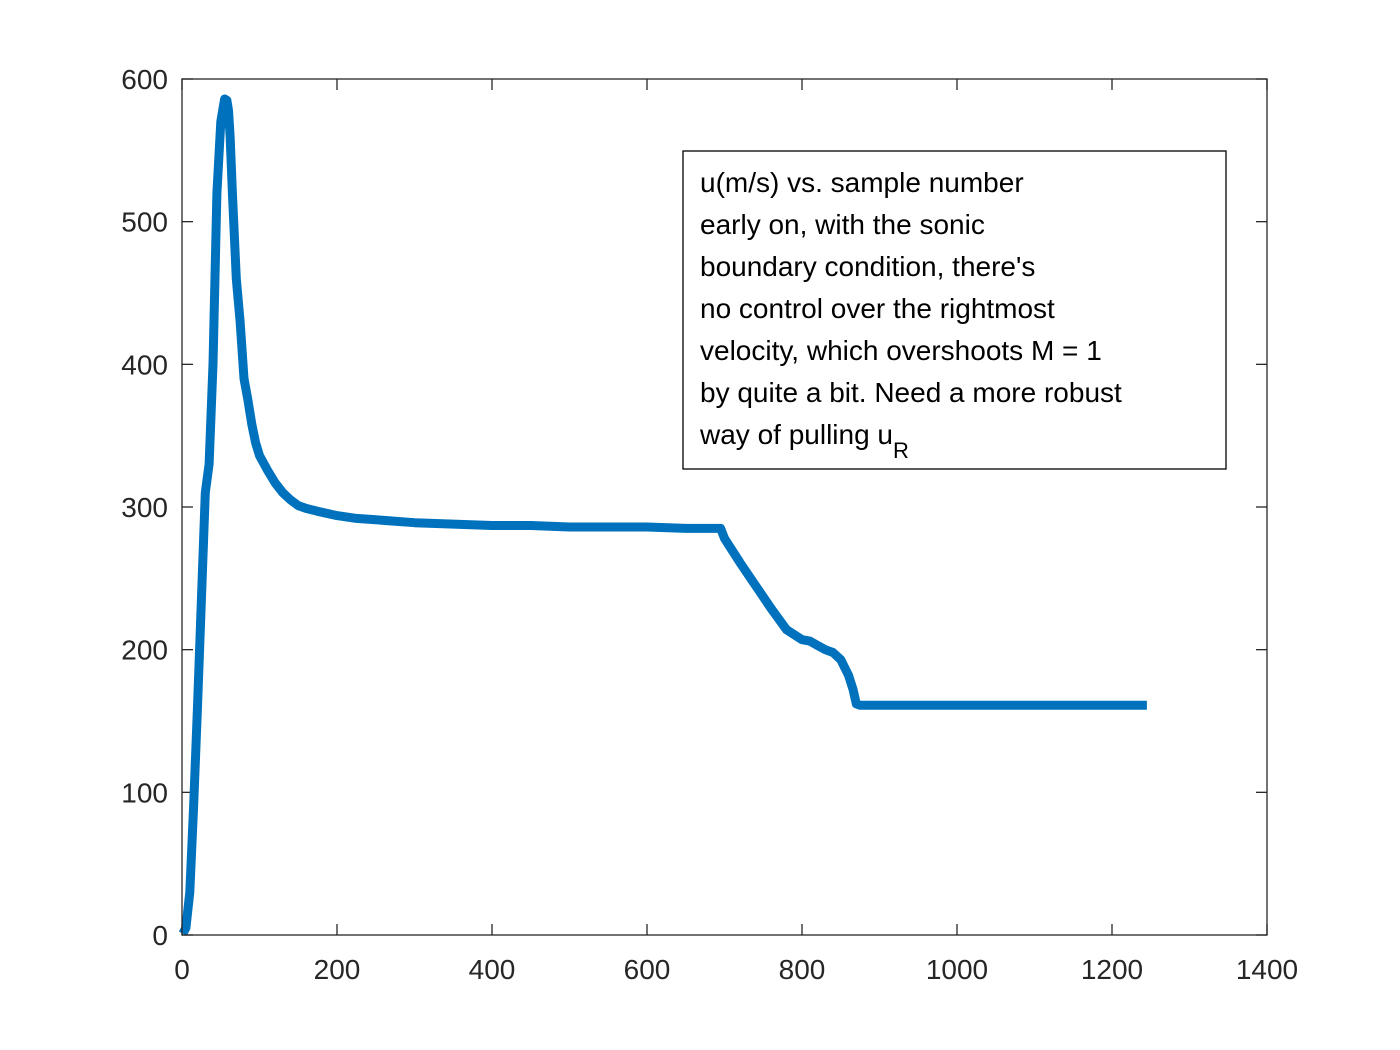  I want to click on annotation-line-5: velocity, which overshoots M = 1, so click(901, 350).